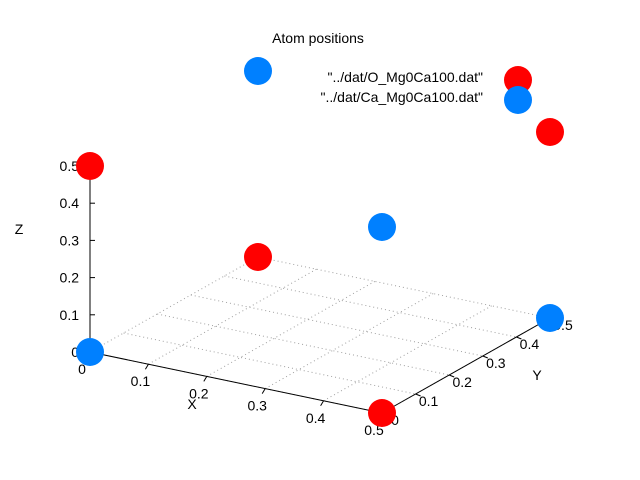  What do you see at coordinates (395, 420) in the screenshot?
I see `y-tick-label: 0` at bounding box center [395, 420].